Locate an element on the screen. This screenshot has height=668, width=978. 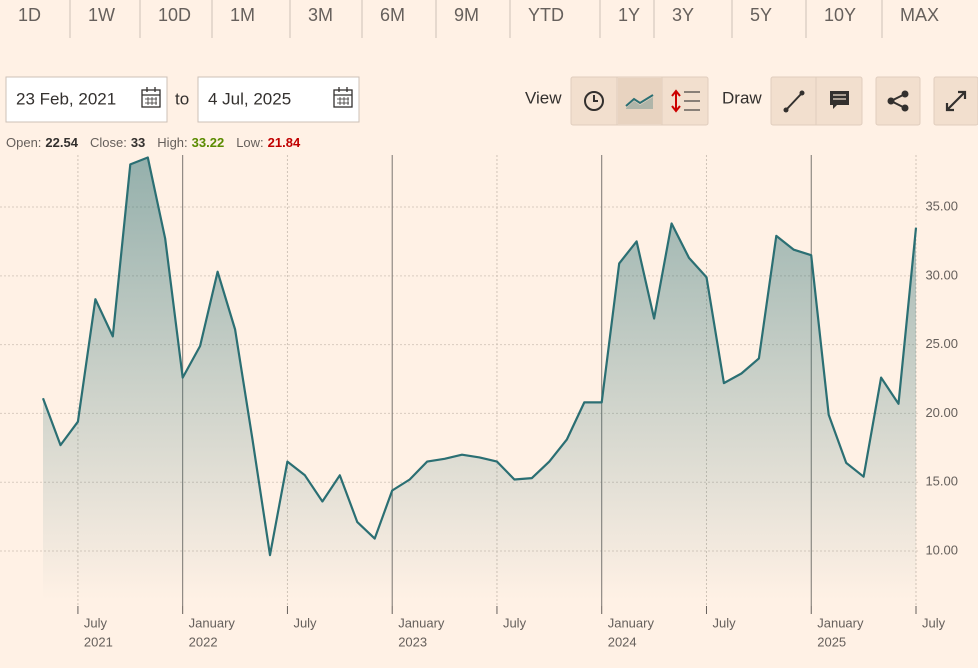
date-separator: to is located at coordinates (182, 98).